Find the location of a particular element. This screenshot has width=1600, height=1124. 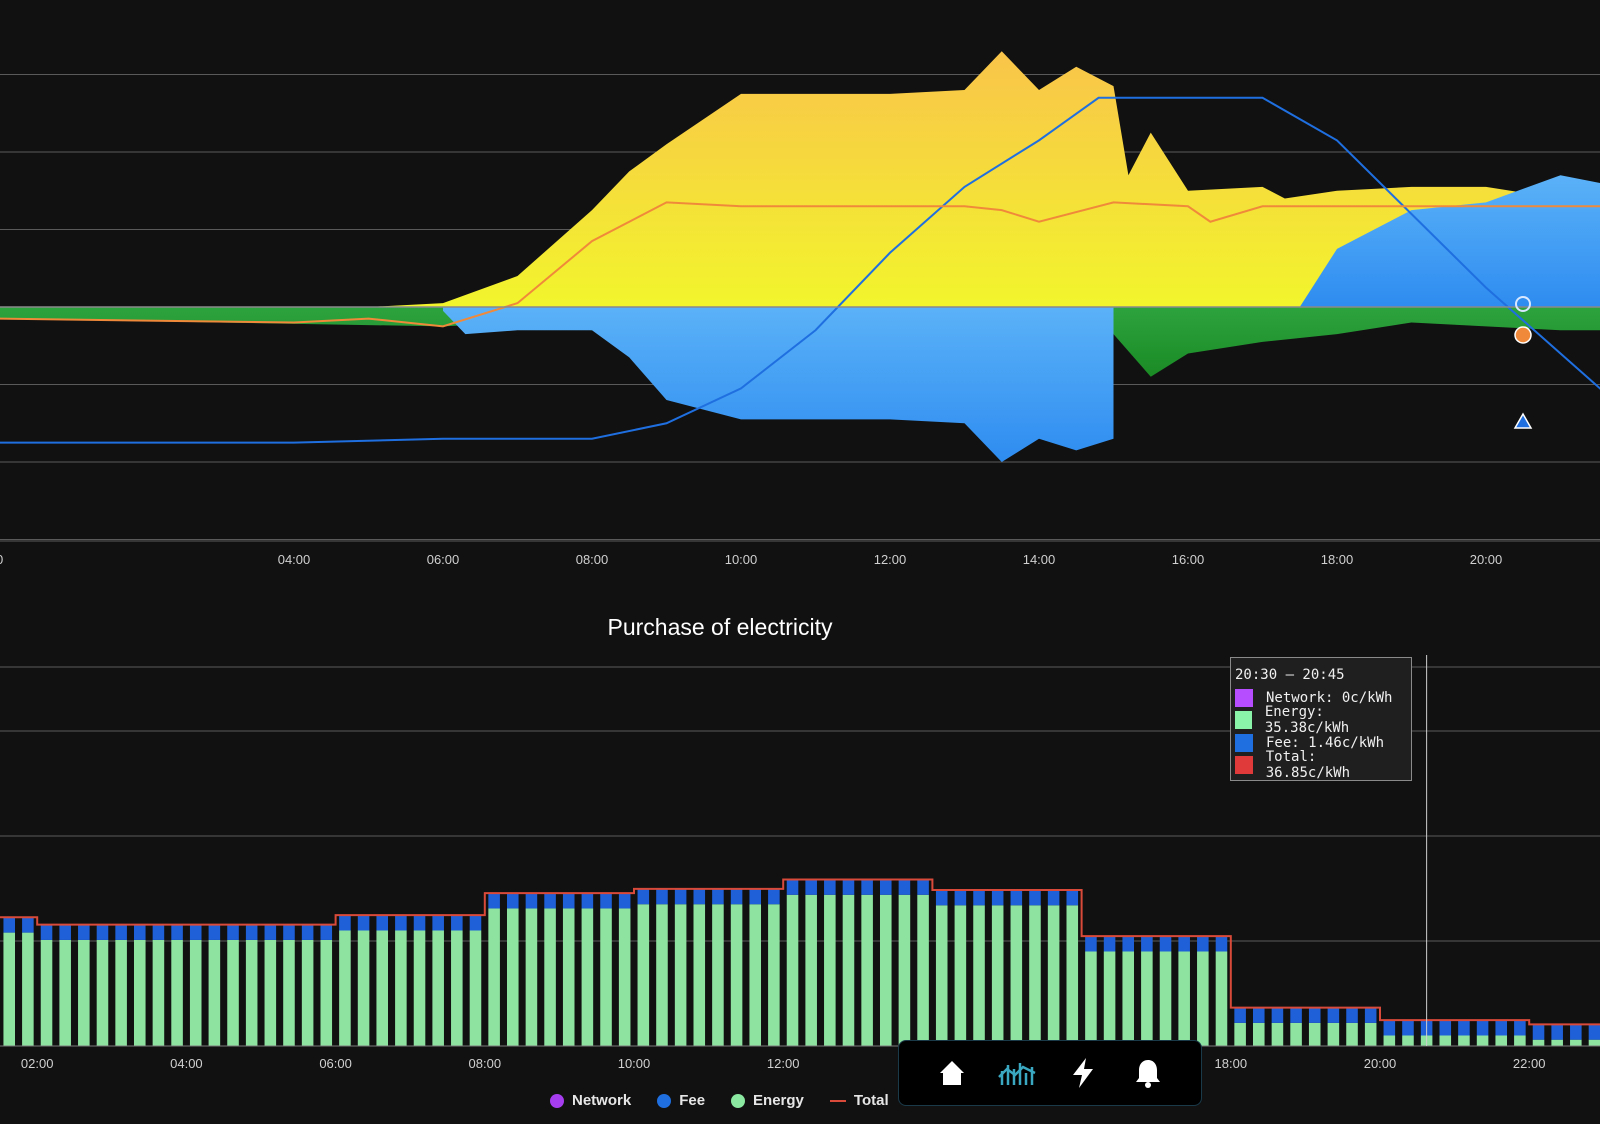

legend-network-marker is located at coordinates (557, 1100).